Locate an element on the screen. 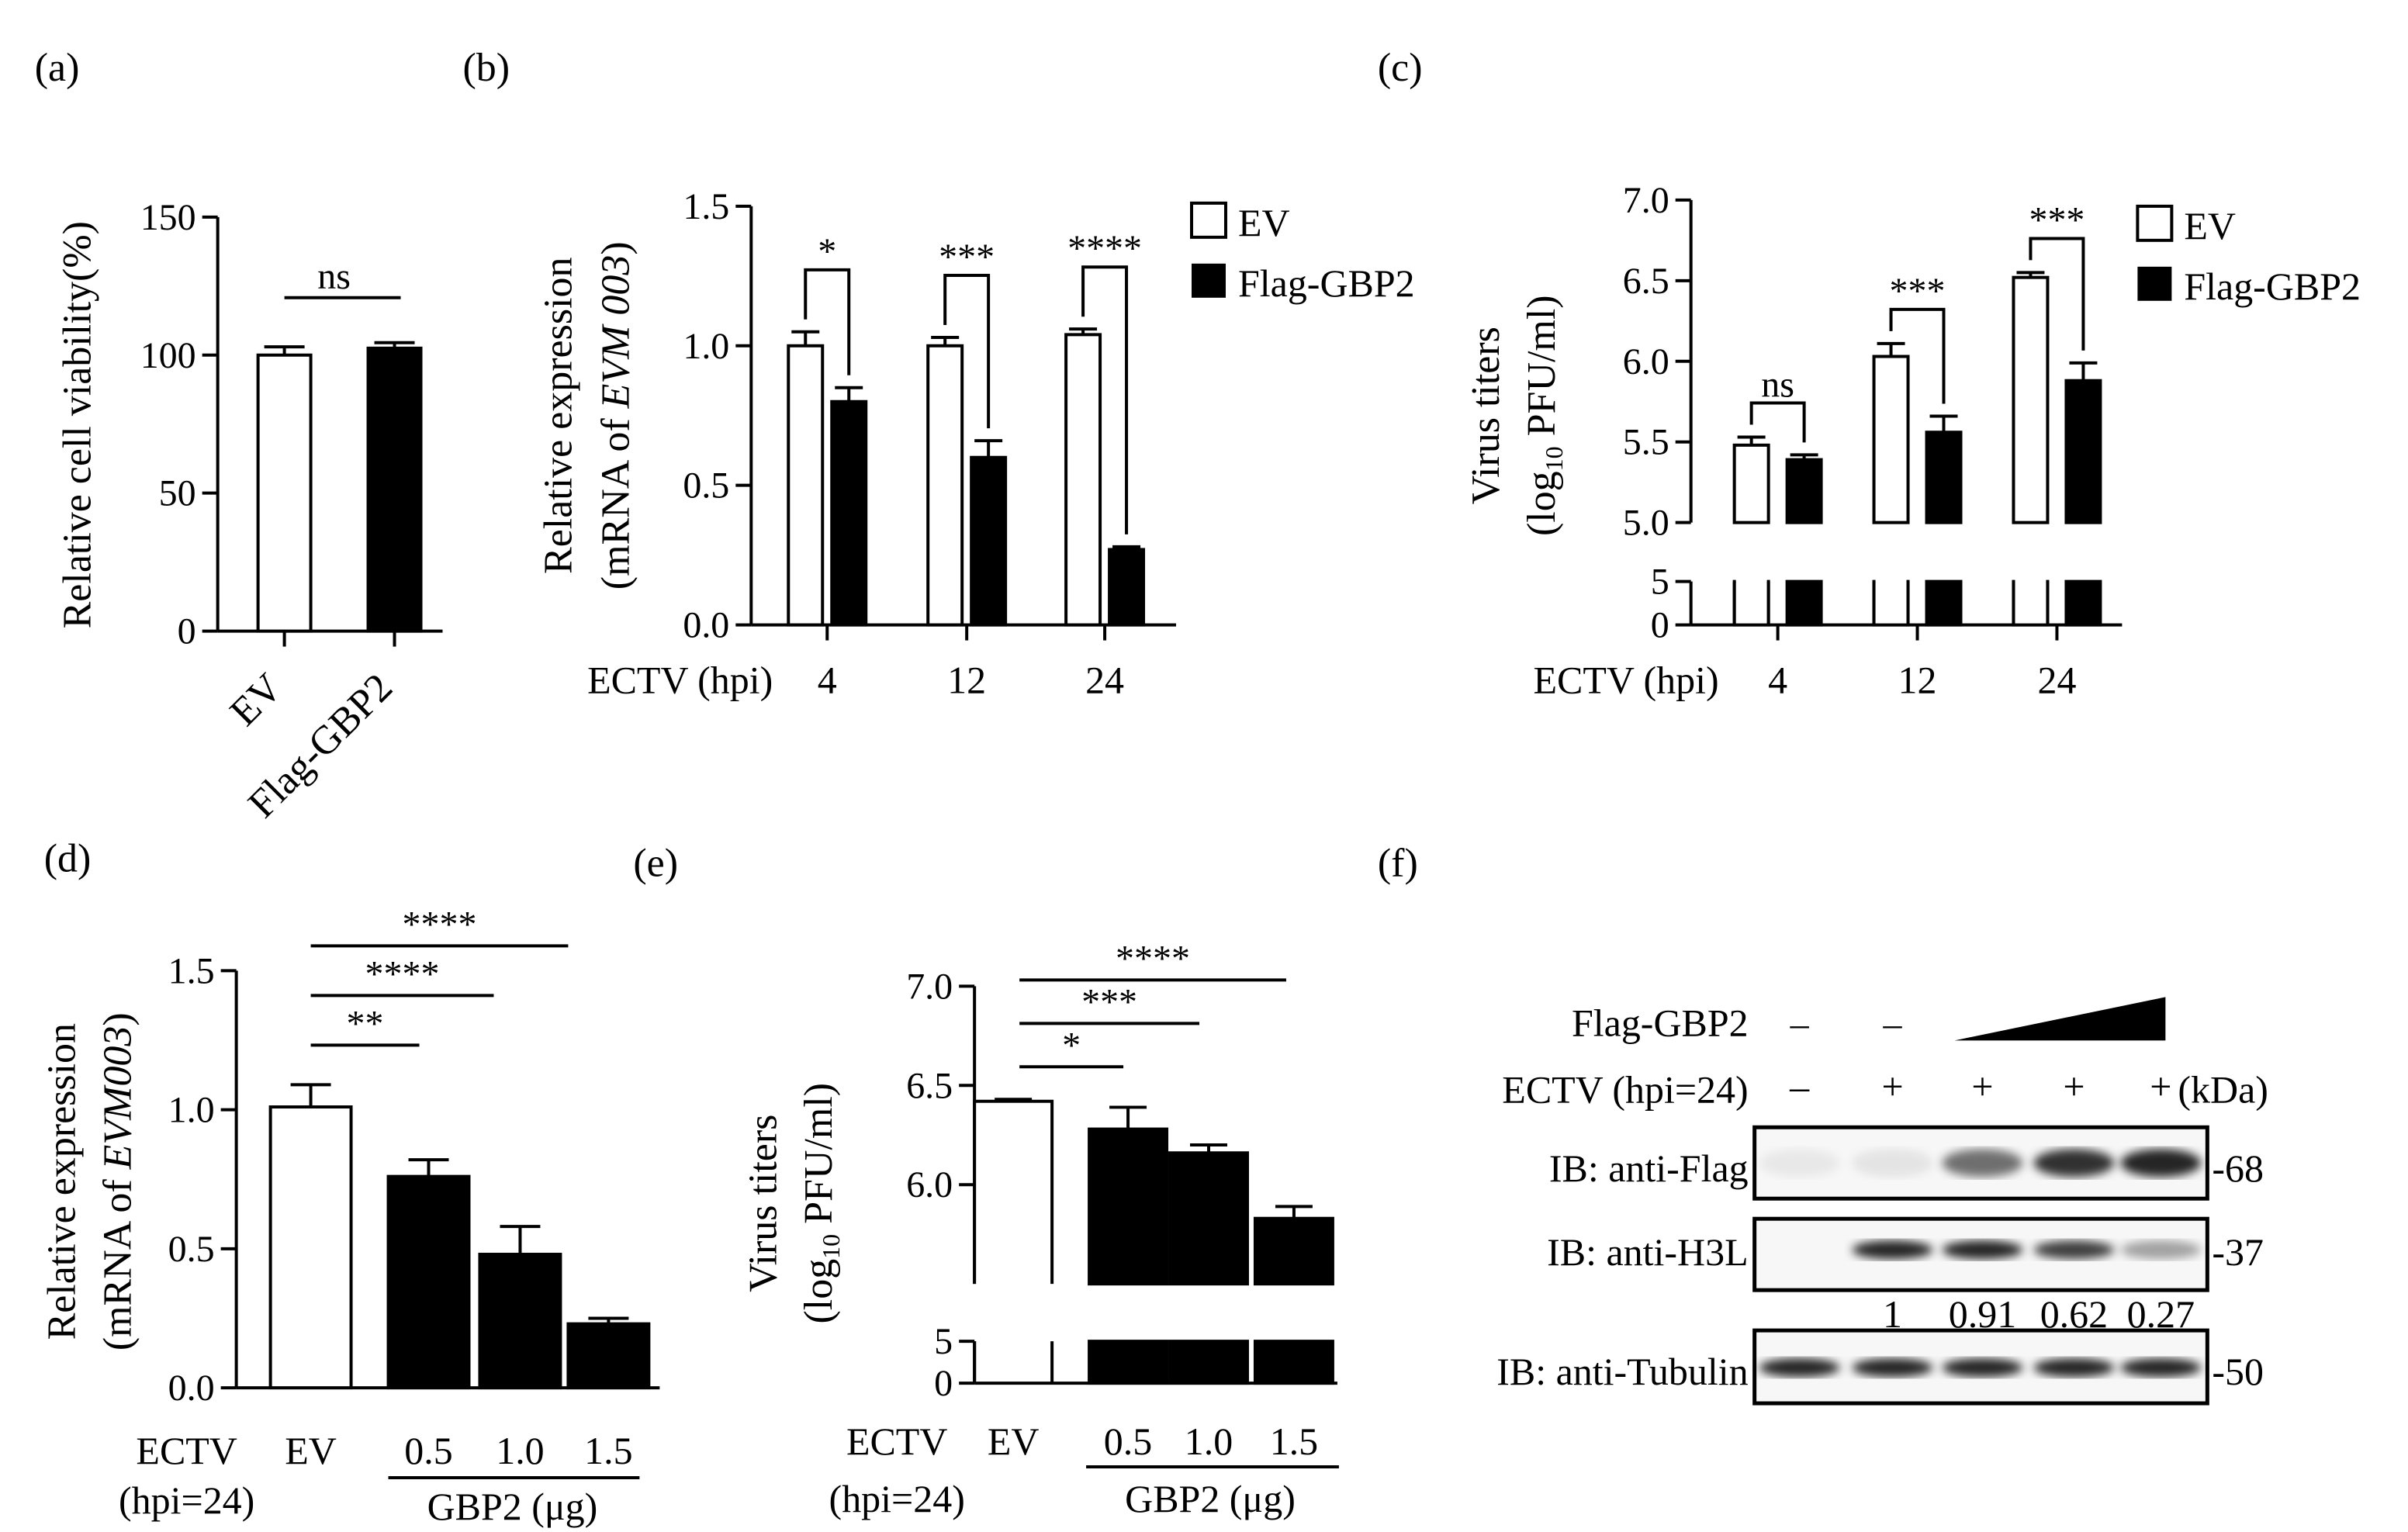 Image resolution: width=2408 pixels, height=1532 pixels. blot-quant-3: 0.27 is located at coordinates (2161, 1314).